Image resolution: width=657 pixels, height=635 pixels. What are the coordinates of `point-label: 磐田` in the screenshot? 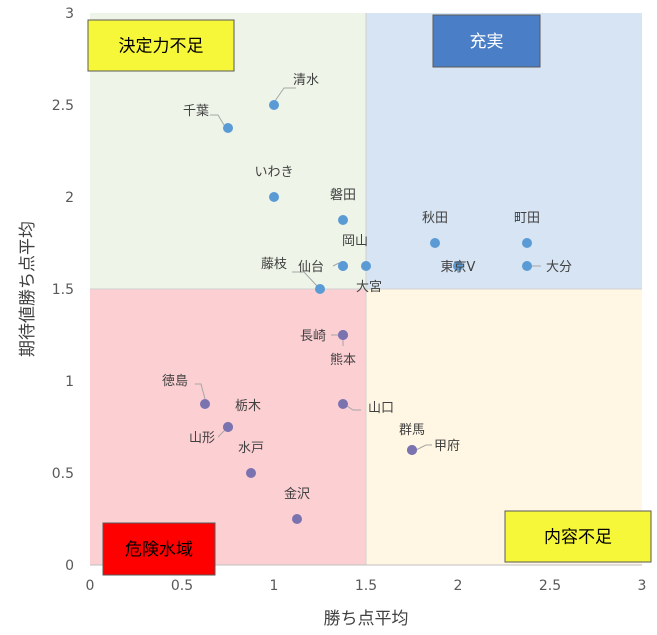 It's located at (343, 195).